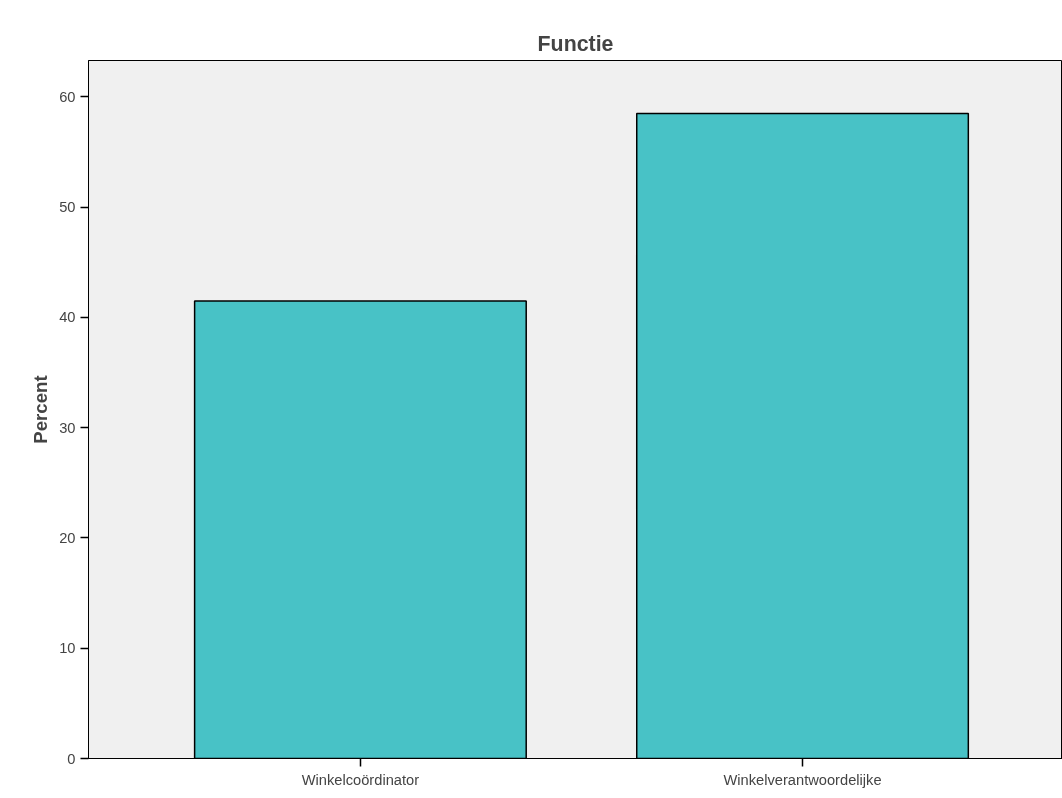 This screenshot has width=1062, height=798. Describe the element at coordinates (360, 779) in the screenshot. I see `x-tick-label: Winkelcoördinator` at that location.